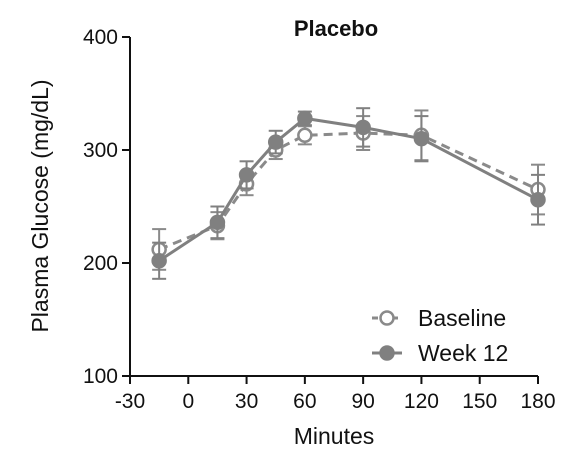  Describe the element at coordinates (130, 401) in the screenshot. I see `x-tick-label: -30` at that location.